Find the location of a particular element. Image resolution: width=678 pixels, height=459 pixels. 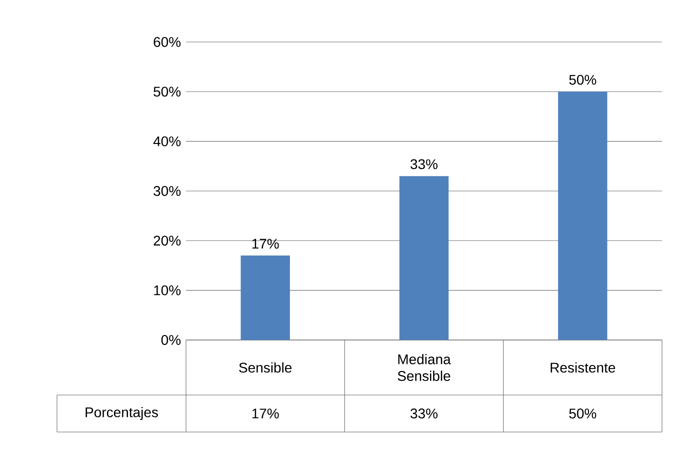

text: Porcentajes is located at coordinates (122, 413).